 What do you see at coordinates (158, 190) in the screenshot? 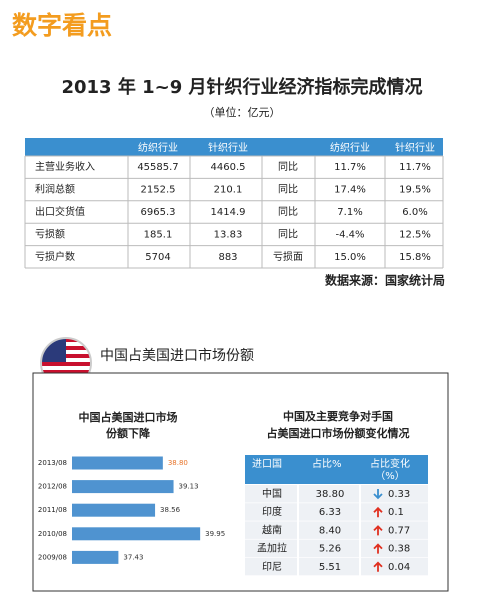
I see `table-cell: 2152.5` at bounding box center [158, 190].